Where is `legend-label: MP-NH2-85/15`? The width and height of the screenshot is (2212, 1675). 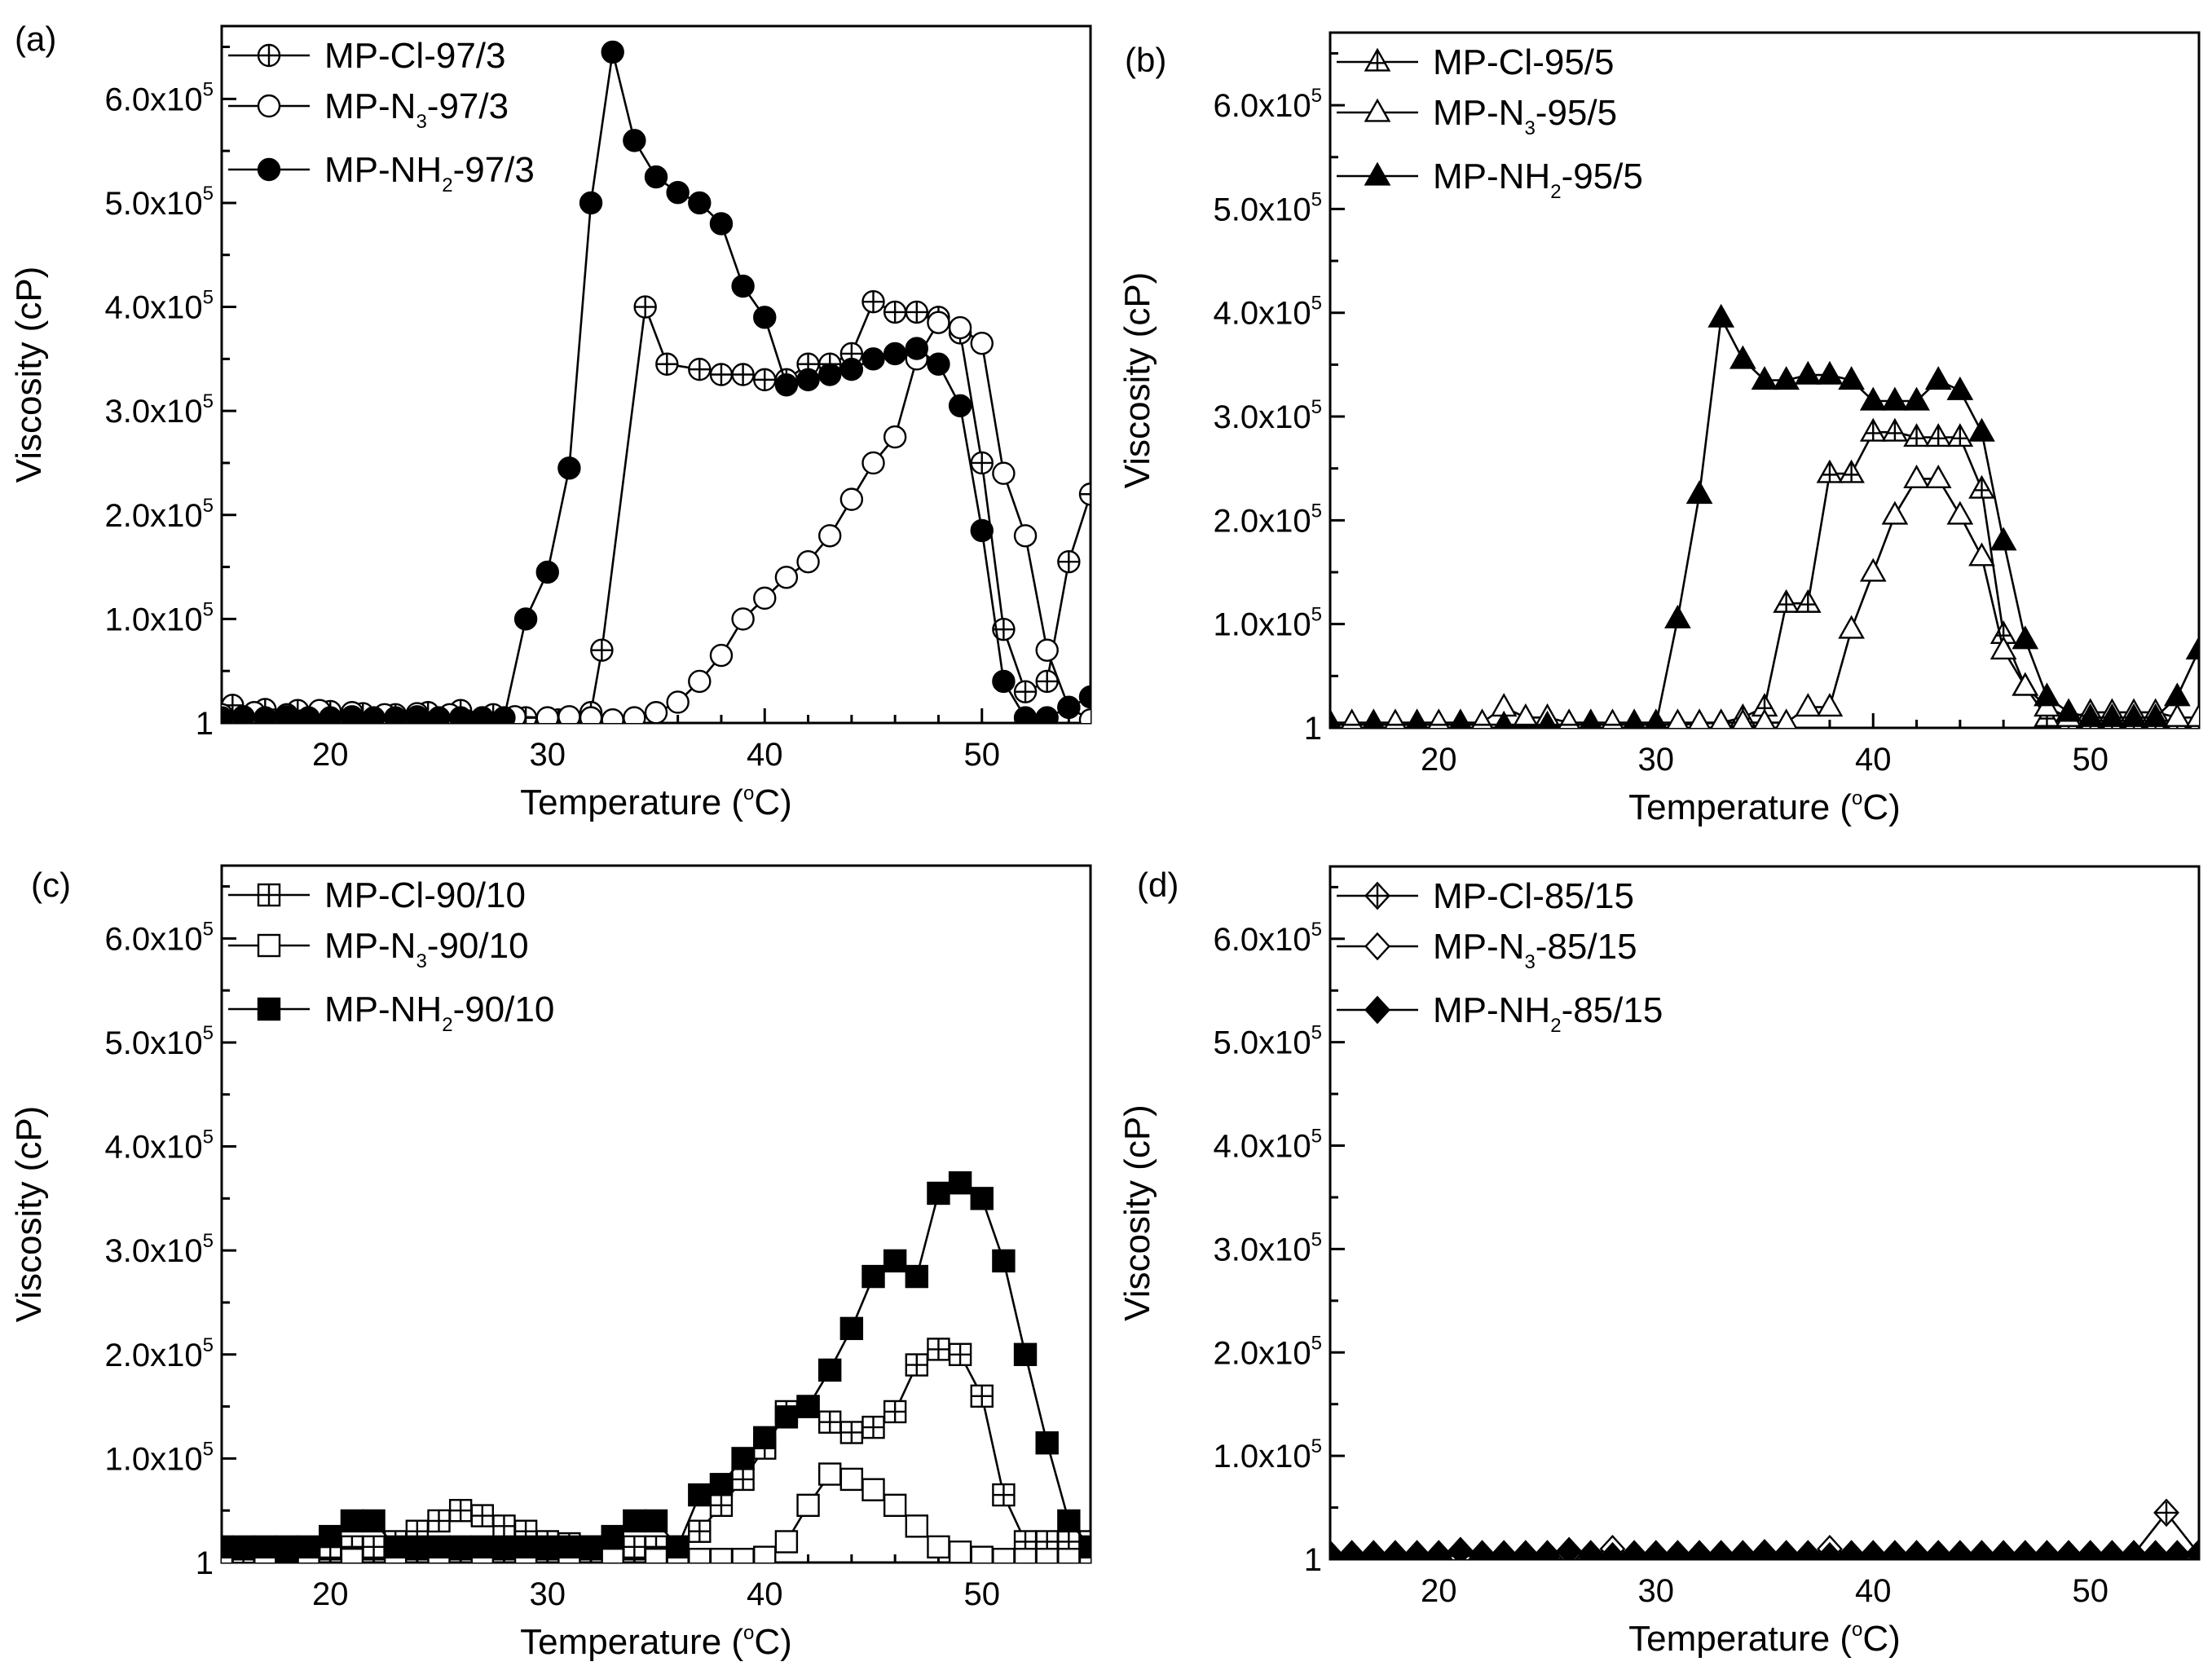
legend-label: MP-NH2-85/15 is located at coordinates (1548, 1013).